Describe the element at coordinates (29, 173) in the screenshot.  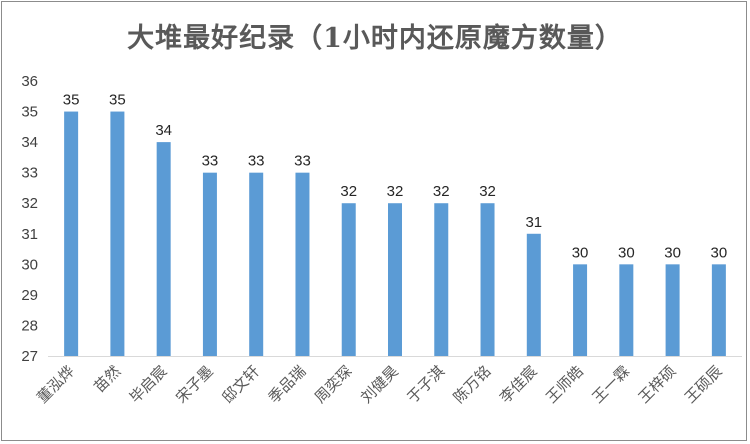
I see `y-tick-label: 33` at that location.